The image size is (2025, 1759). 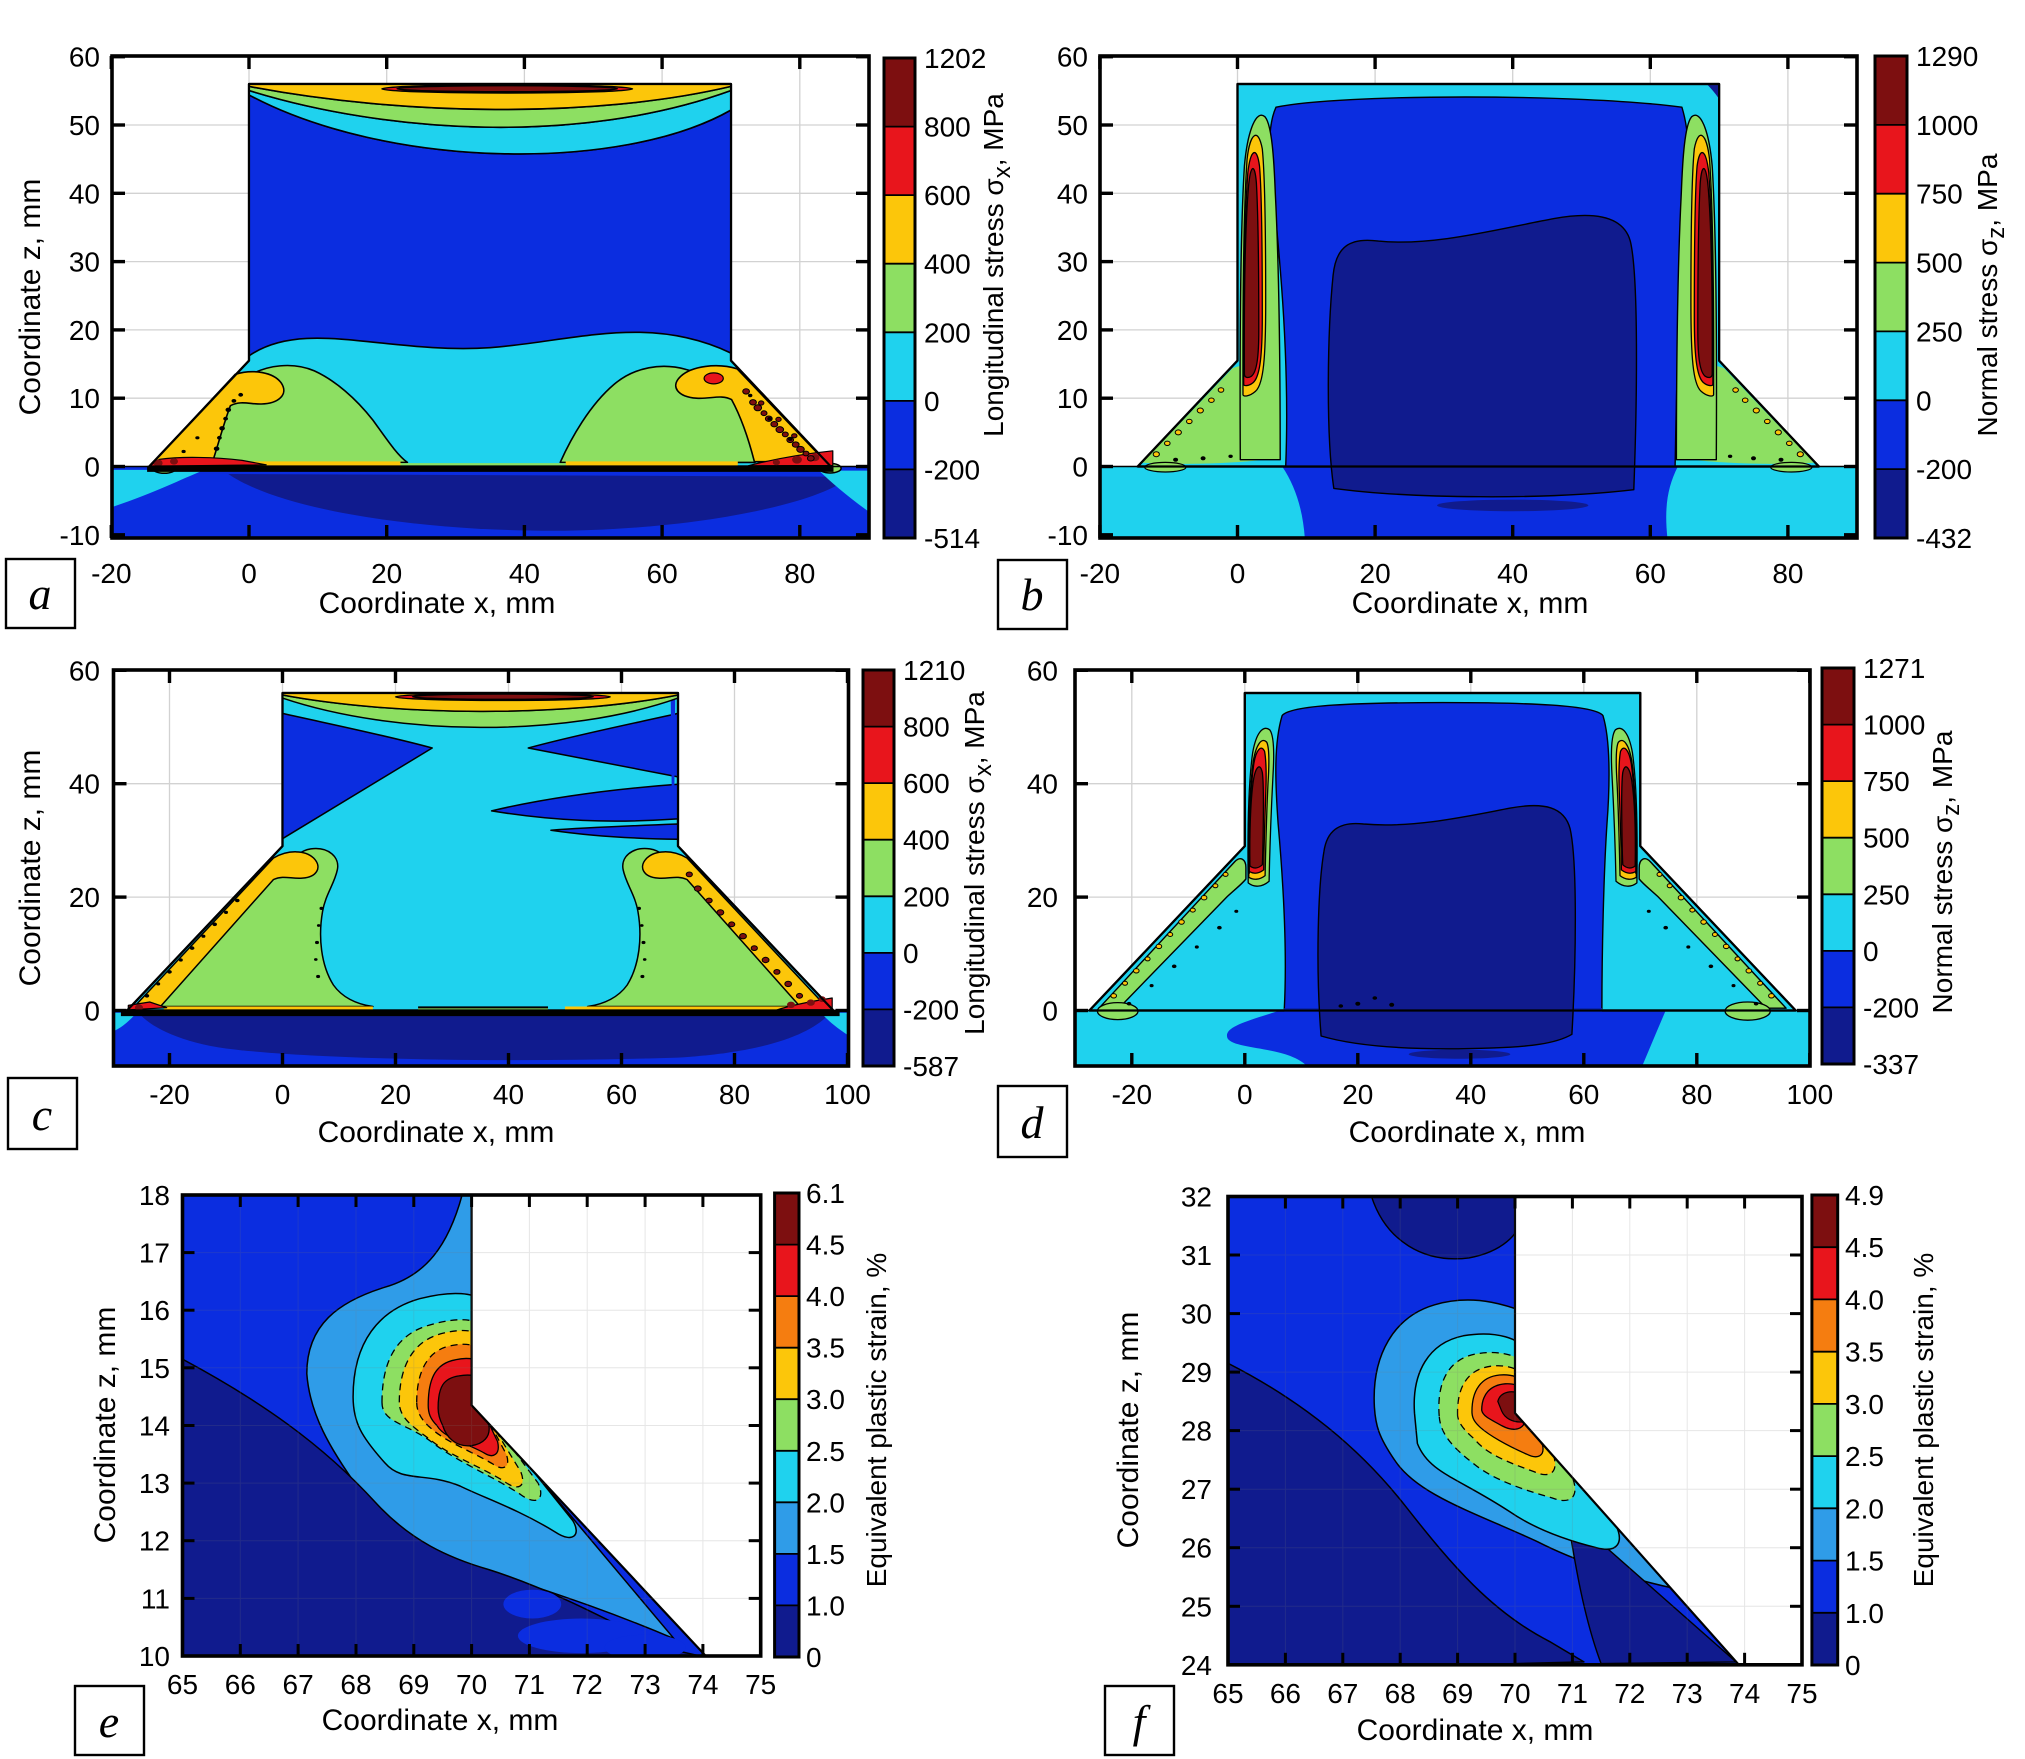 What do you see at coordinates (154, 1310) in the screenshot?
I see `svg-text: 16` at bounding box center [154, 1310].